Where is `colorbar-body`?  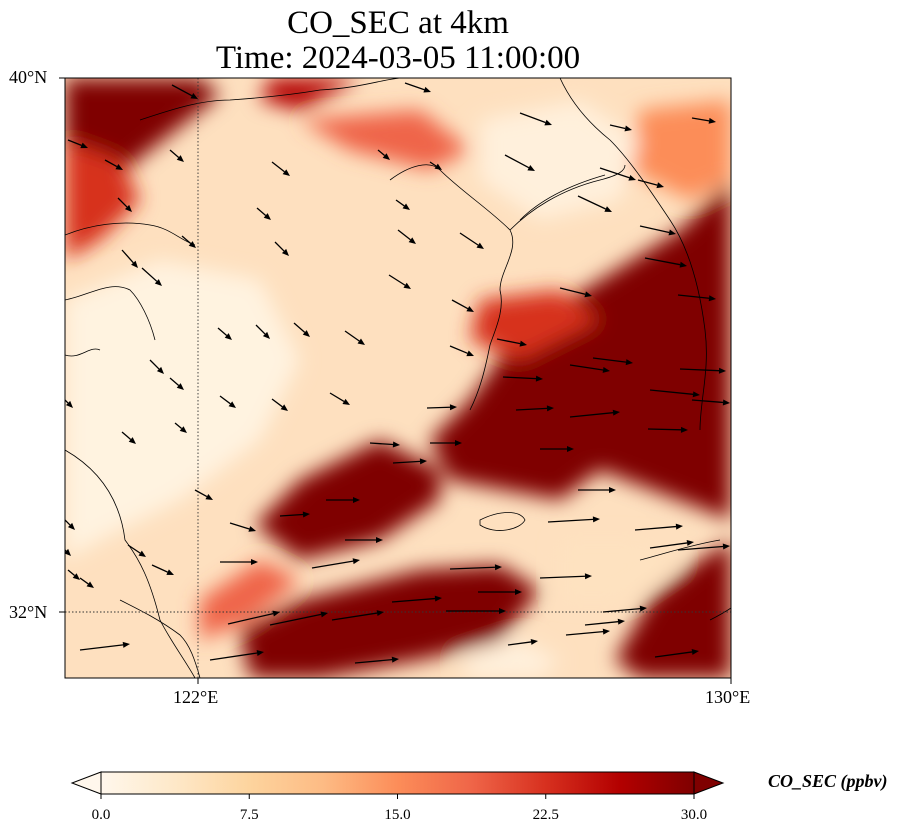
colorbar-body is located at coordinates (397, 783).